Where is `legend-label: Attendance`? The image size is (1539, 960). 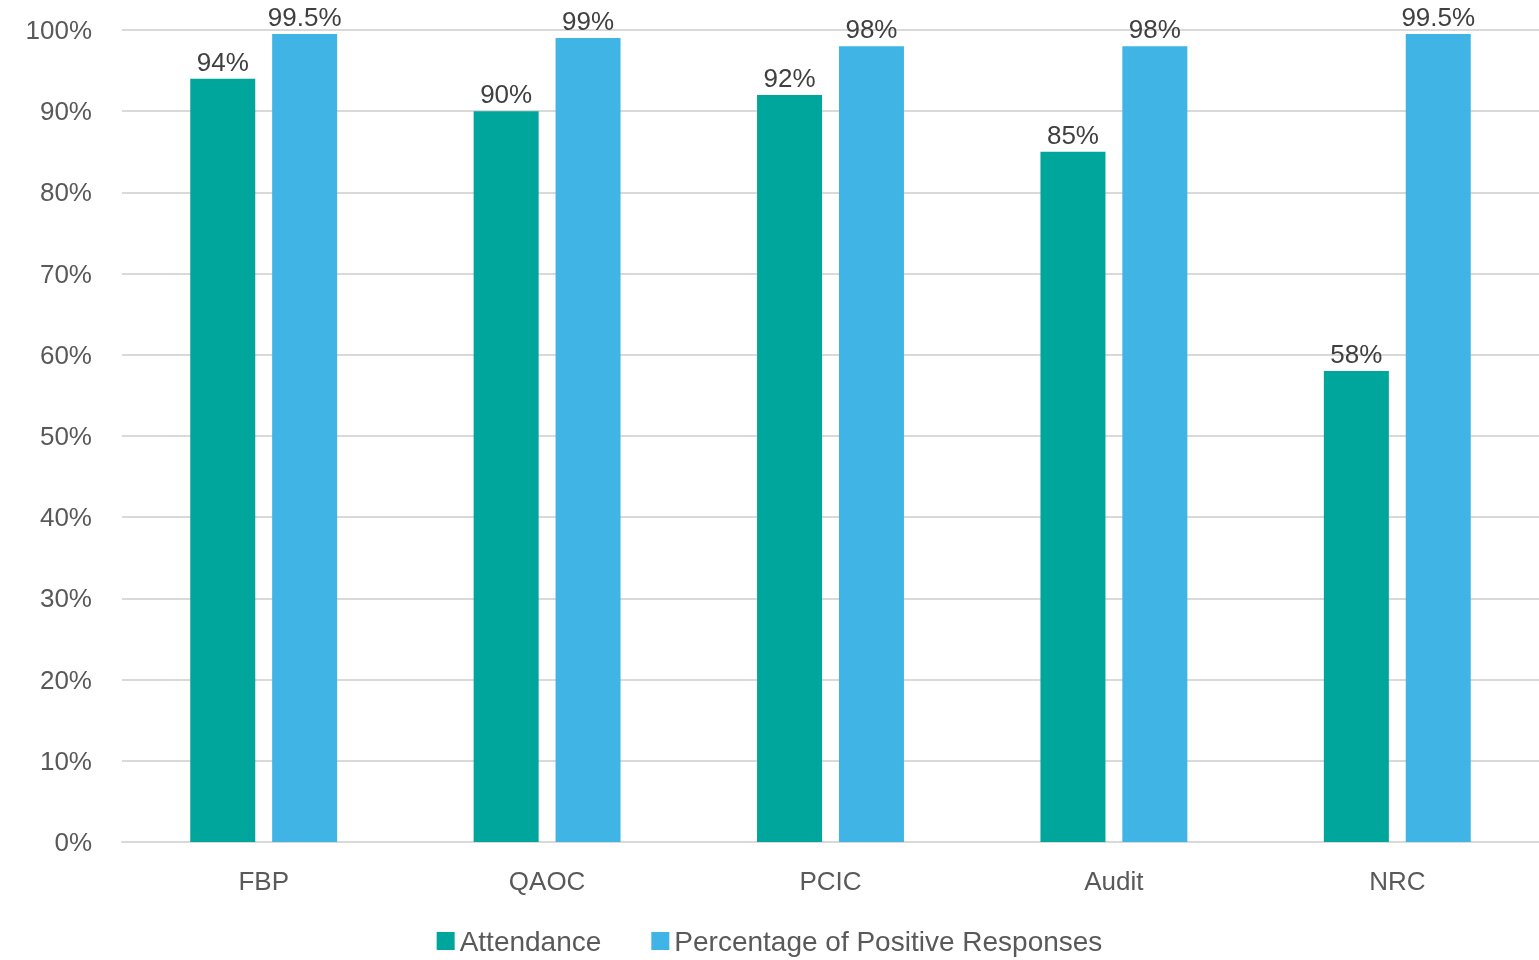 legend-label: Attendance is located at coordinates (530, 941).